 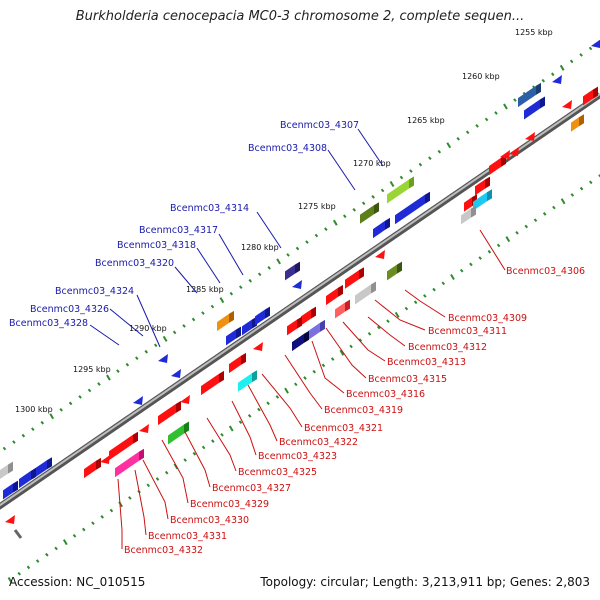 What do you see at coordinates (209, 520) in the screenshot?
I see `gene-label-bcenmc03-4330: Bcenmc03_4330` at bounding box center [209, 520].